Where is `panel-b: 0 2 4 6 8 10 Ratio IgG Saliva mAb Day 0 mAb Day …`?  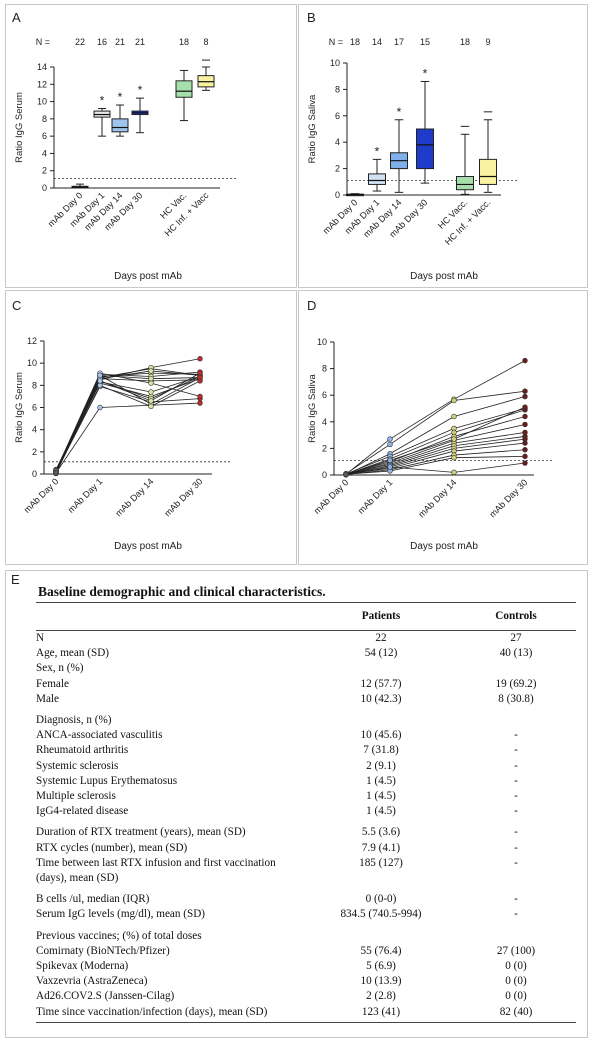 panel-b: 0 2 4 6 8 10 Ratio IgG Saliva mAb Day 0 mAb Day … is located at coordinates (443, 146).